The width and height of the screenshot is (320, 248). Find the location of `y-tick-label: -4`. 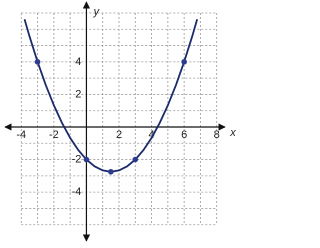

y-tick-label: -4 is located at coordinates (77, 192).